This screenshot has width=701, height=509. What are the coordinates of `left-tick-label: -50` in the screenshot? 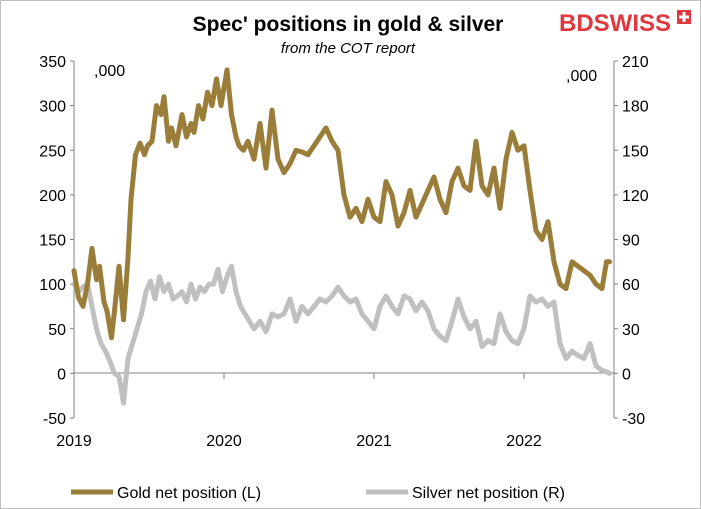 It's located at (54, 419).